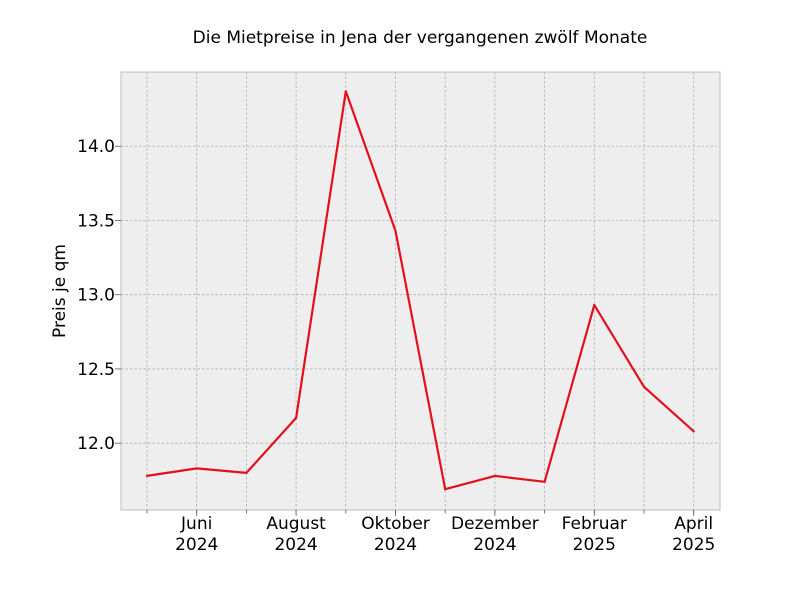  I want to click on y-axis-label: Preis je qm, so click(60, 291).